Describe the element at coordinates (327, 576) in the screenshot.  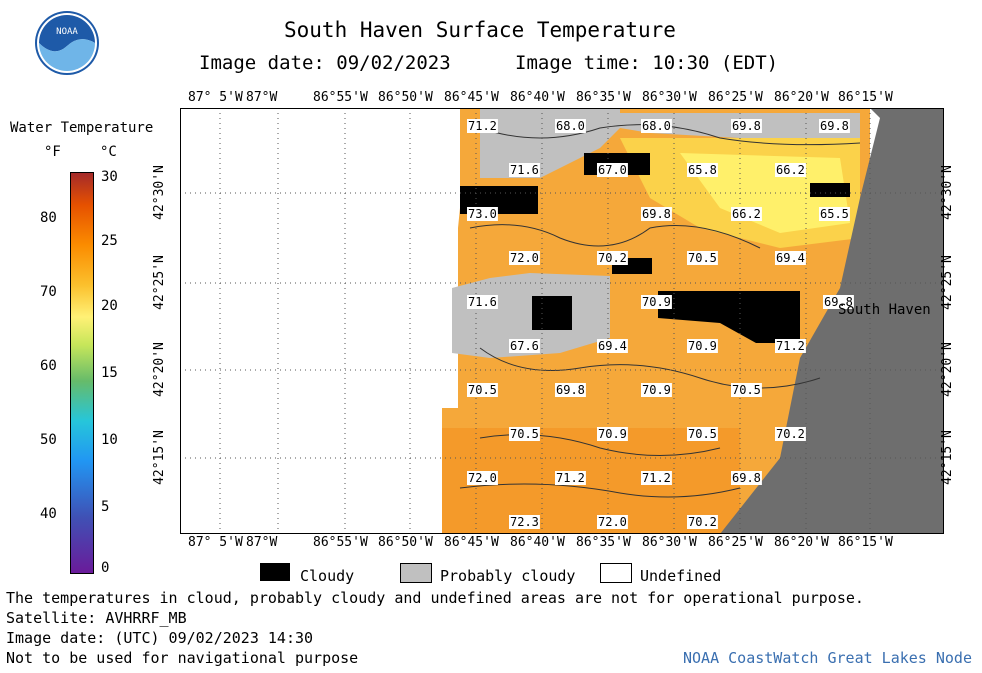
I see `legend-cloudy-label: Cloudy` at that location.